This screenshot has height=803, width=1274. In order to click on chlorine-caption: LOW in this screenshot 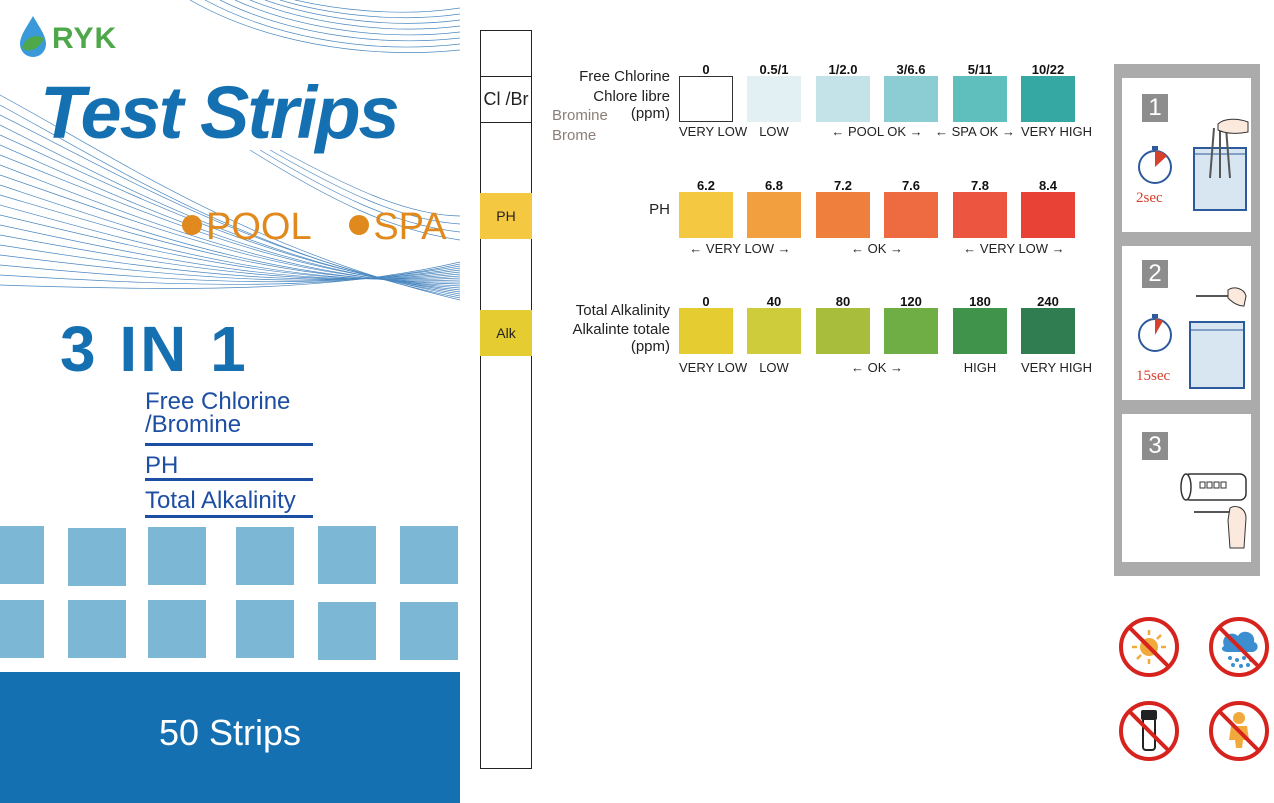, I will do `click(774, 131)`.